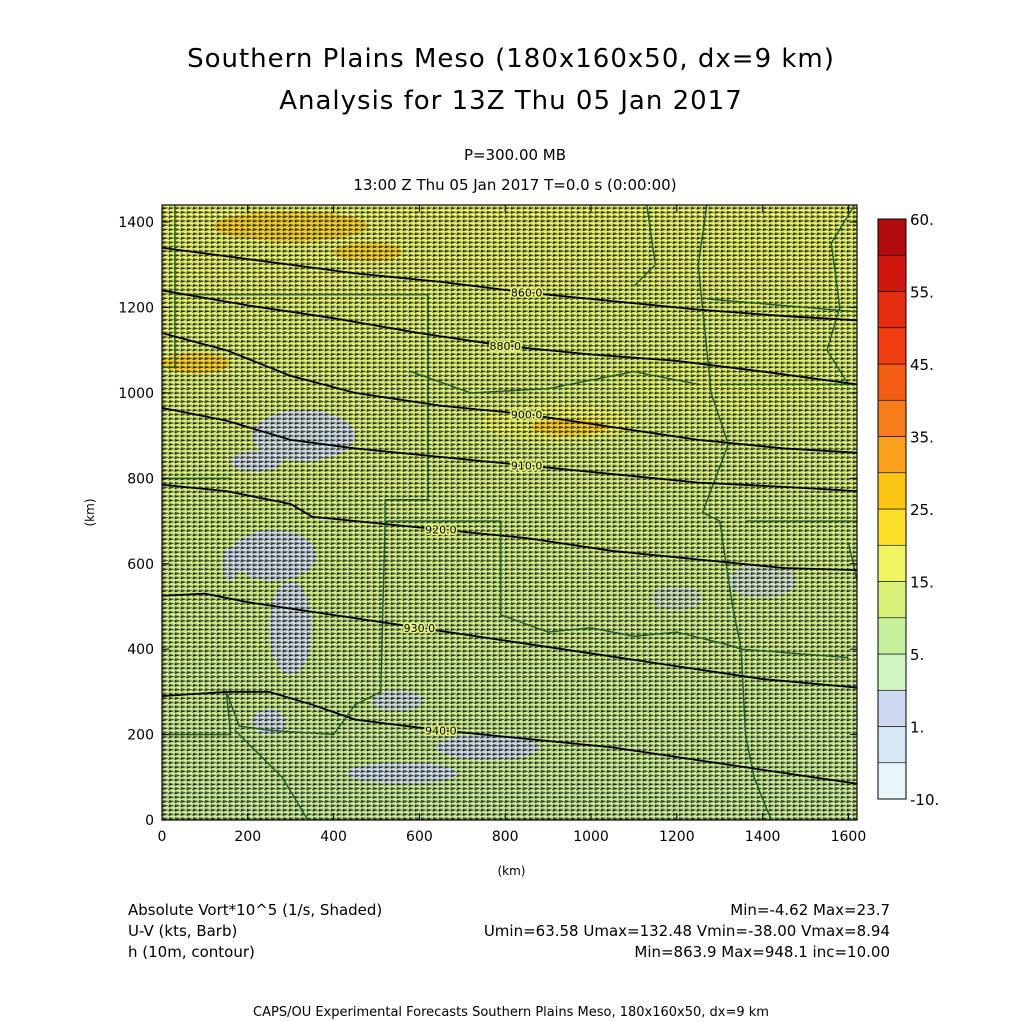  I want to click on x-tick-label: 1600, so click(849, 837).